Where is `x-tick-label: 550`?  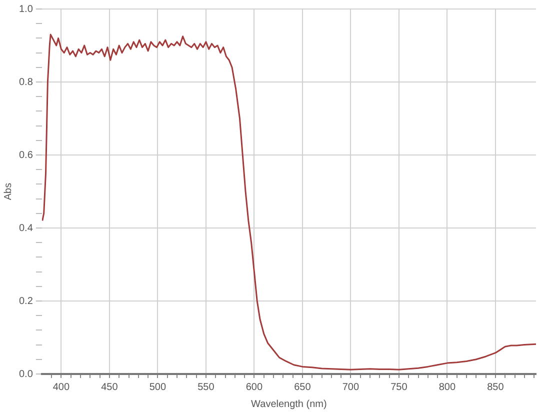 x-tick-label: 550 is located at coordinates (206, 387).